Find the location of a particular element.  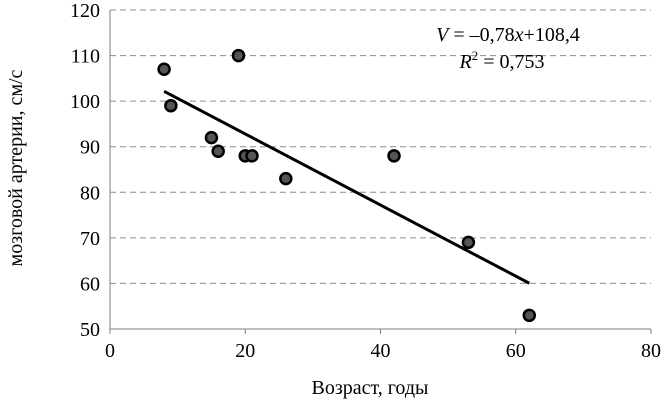

equation-eq: = –0,78 is located at coordinates (481, 35).